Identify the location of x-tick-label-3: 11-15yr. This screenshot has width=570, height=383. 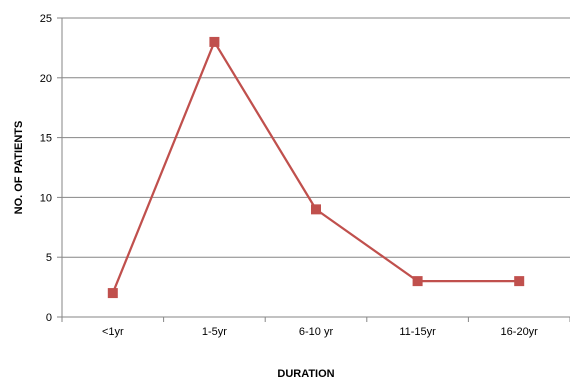
(417, 332).